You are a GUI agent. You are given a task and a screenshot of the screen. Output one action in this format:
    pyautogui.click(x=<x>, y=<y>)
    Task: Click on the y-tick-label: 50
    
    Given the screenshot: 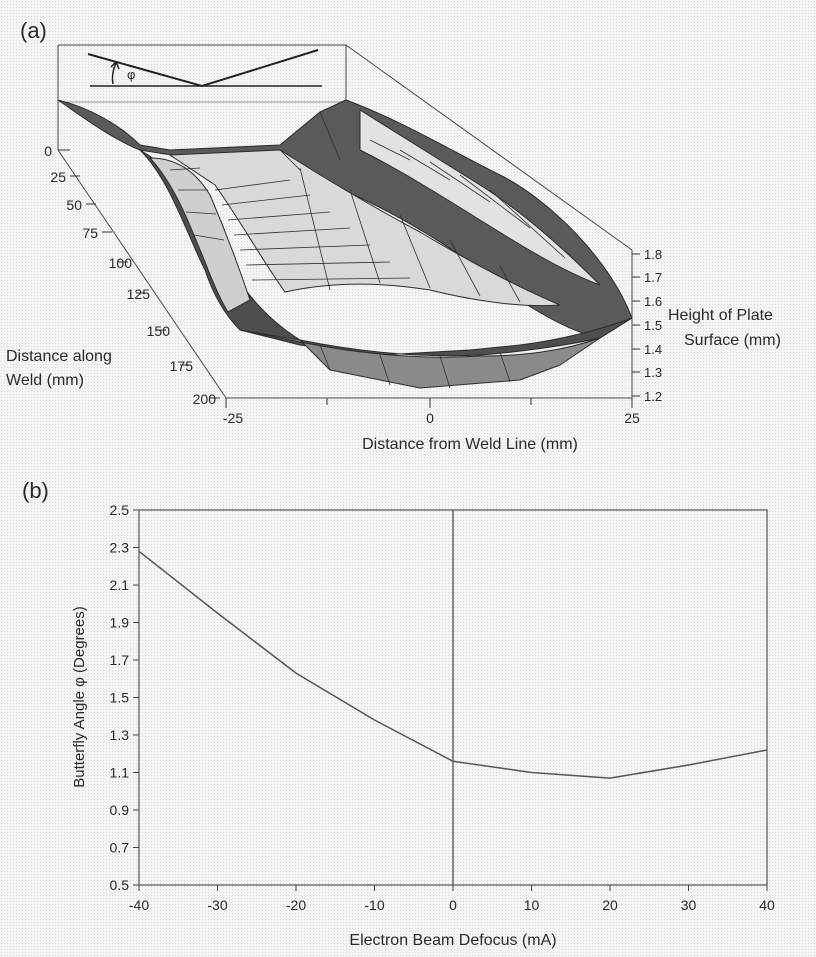 What is the action you would take?
    pyautogui.click(x=74, y=205)
    